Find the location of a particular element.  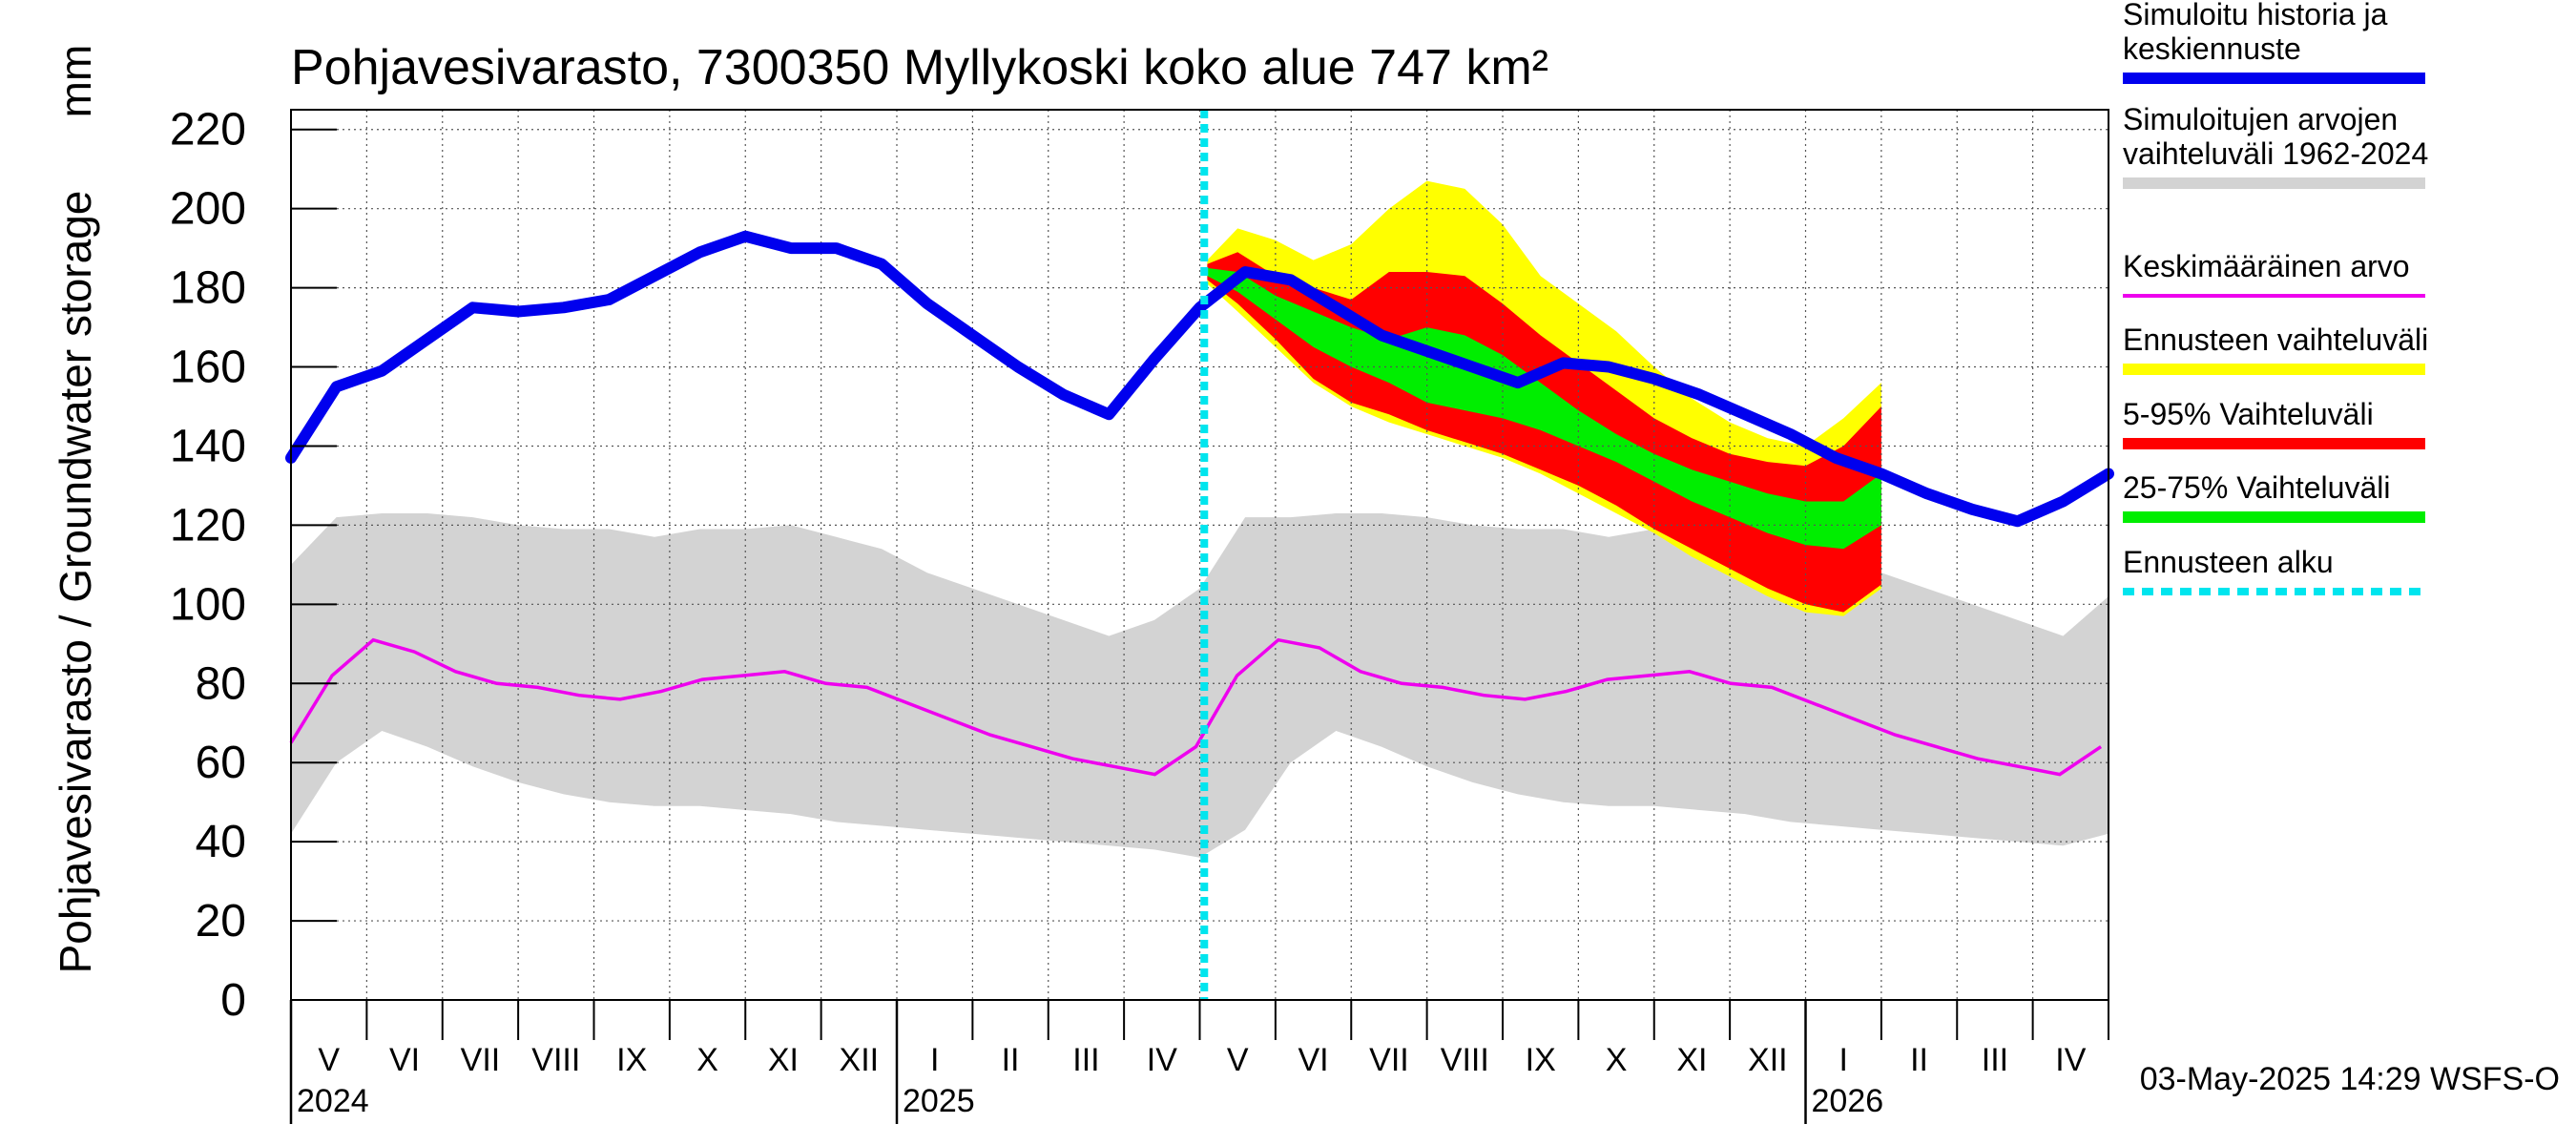

x-year-label: 2024 is located at coordinates (333, 1101).